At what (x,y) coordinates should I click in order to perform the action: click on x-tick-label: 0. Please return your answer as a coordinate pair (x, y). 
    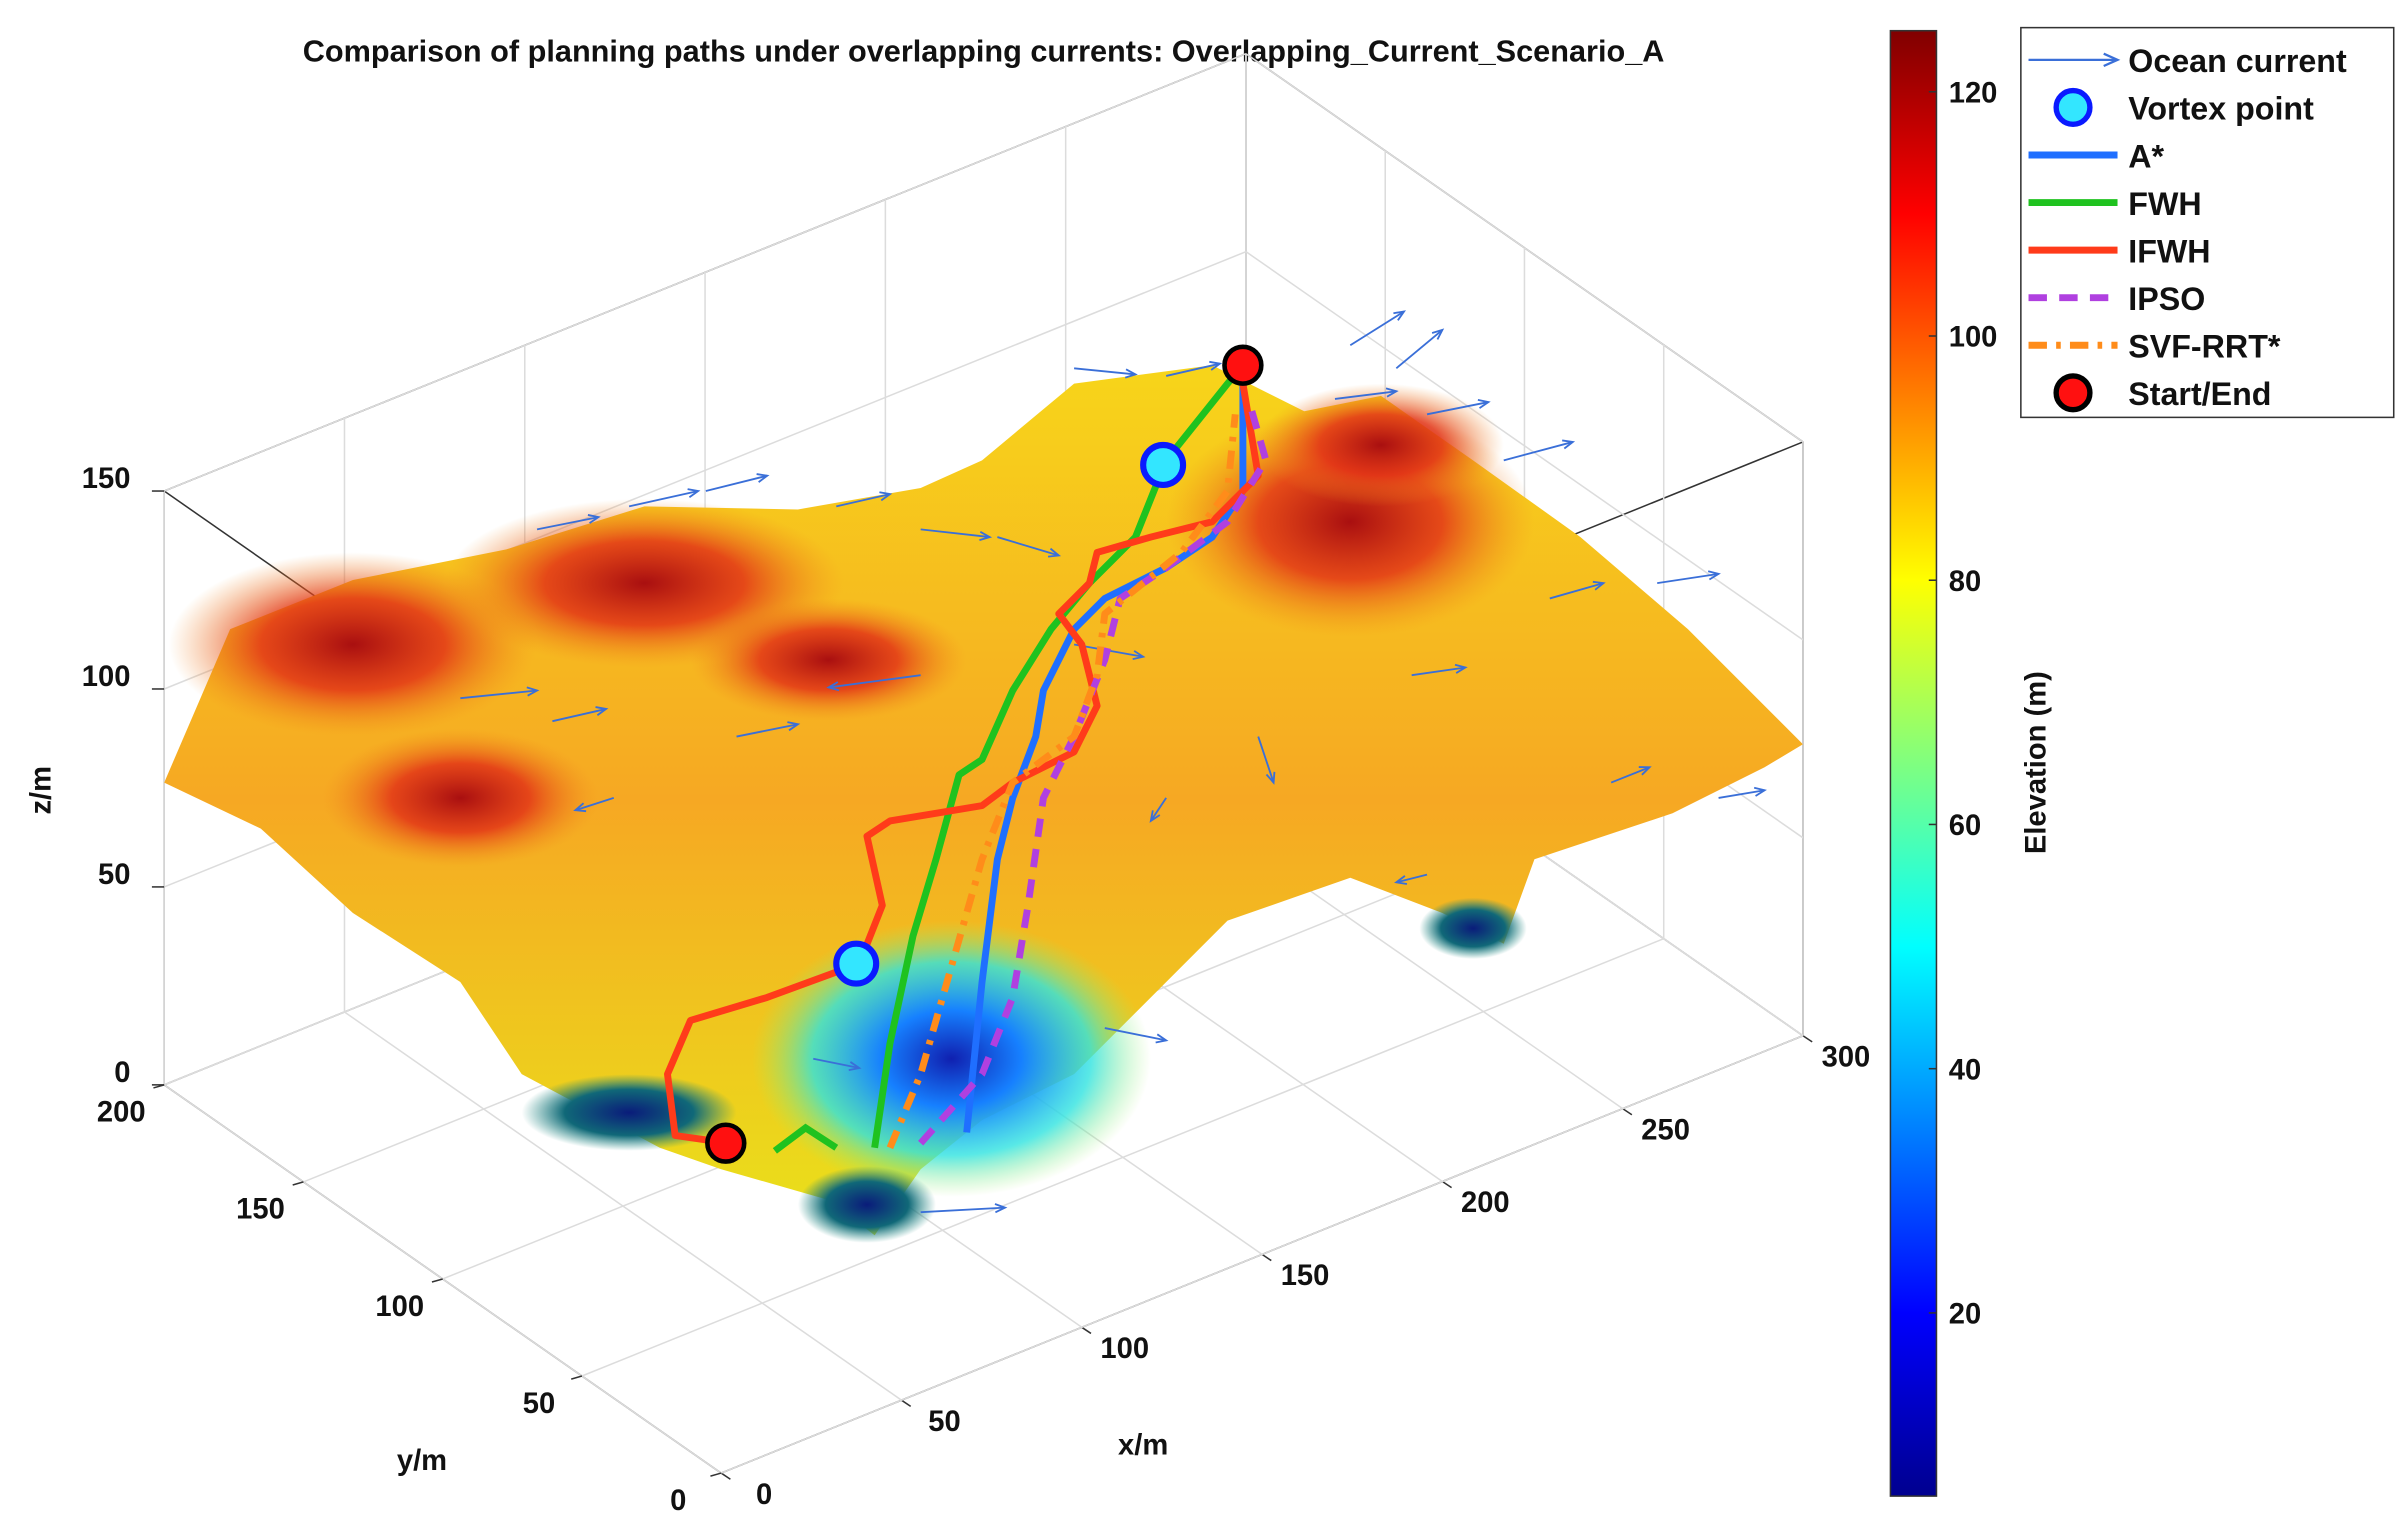
    Looking at the image, I should click on (764, 1495).